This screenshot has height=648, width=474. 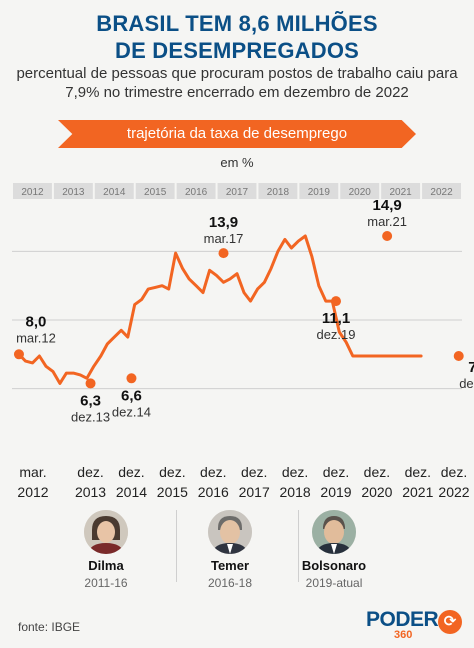 What do you see at coordinates (230, 532) in the screenshot?
I see `temer-portrait-icon` at bounding box center [230, 532].